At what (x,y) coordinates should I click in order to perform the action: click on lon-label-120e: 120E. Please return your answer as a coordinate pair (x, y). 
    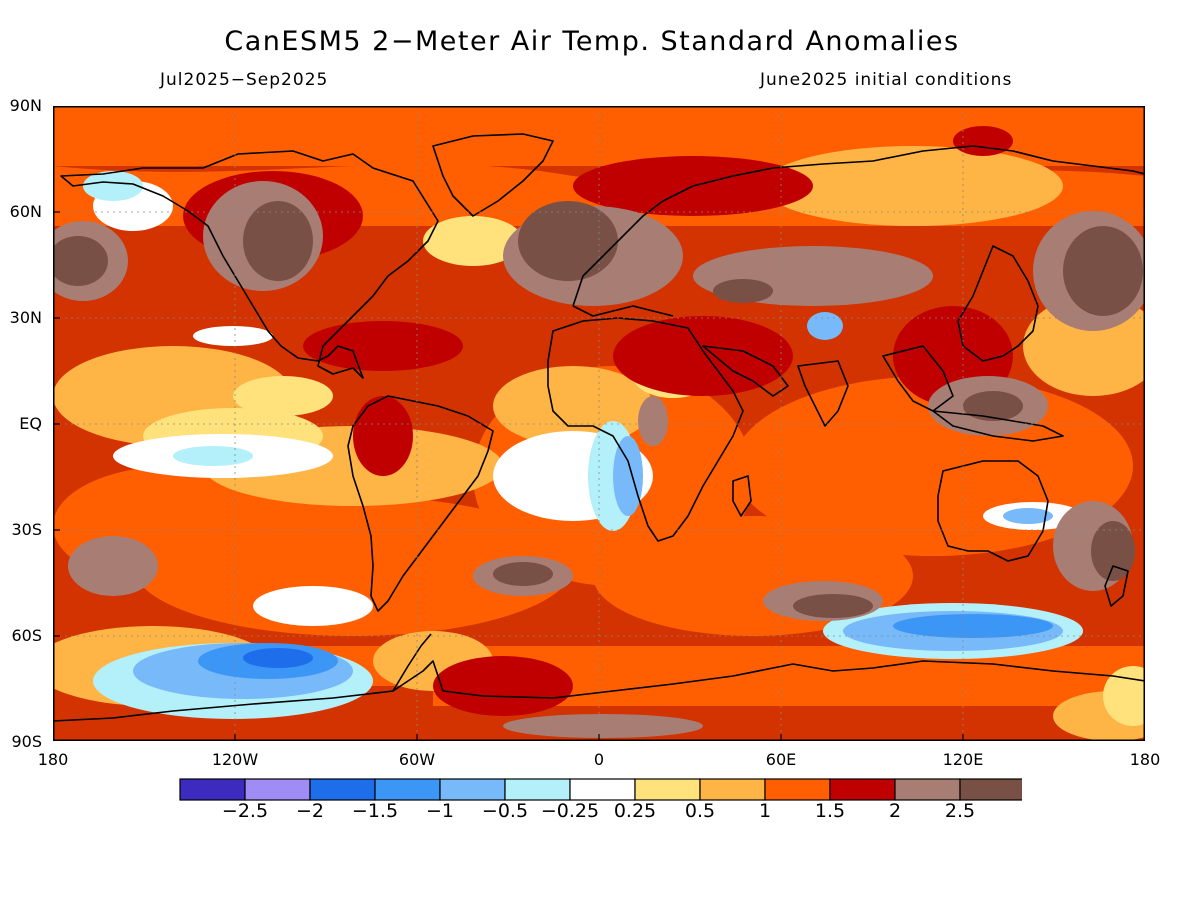
    Looking at the image, I should click on (963, 759).